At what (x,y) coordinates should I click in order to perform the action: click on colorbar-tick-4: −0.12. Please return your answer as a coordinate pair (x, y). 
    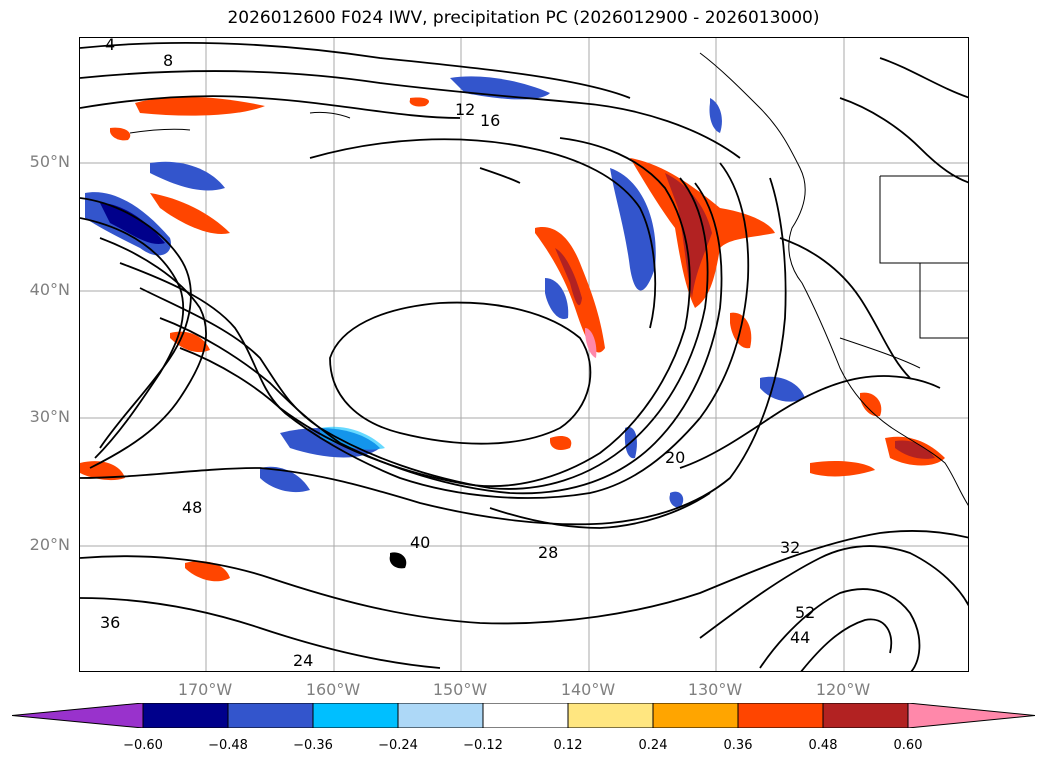
    Looking at the image, I should click on (483, 745).